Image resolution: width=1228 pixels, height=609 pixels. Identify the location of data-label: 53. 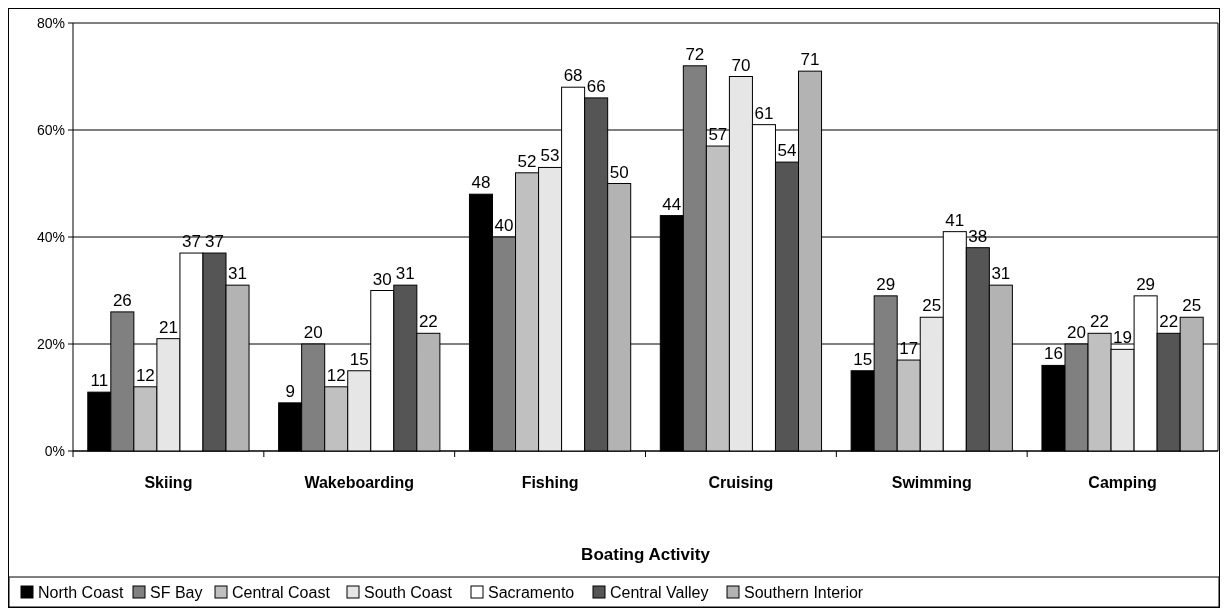
(550, 156).